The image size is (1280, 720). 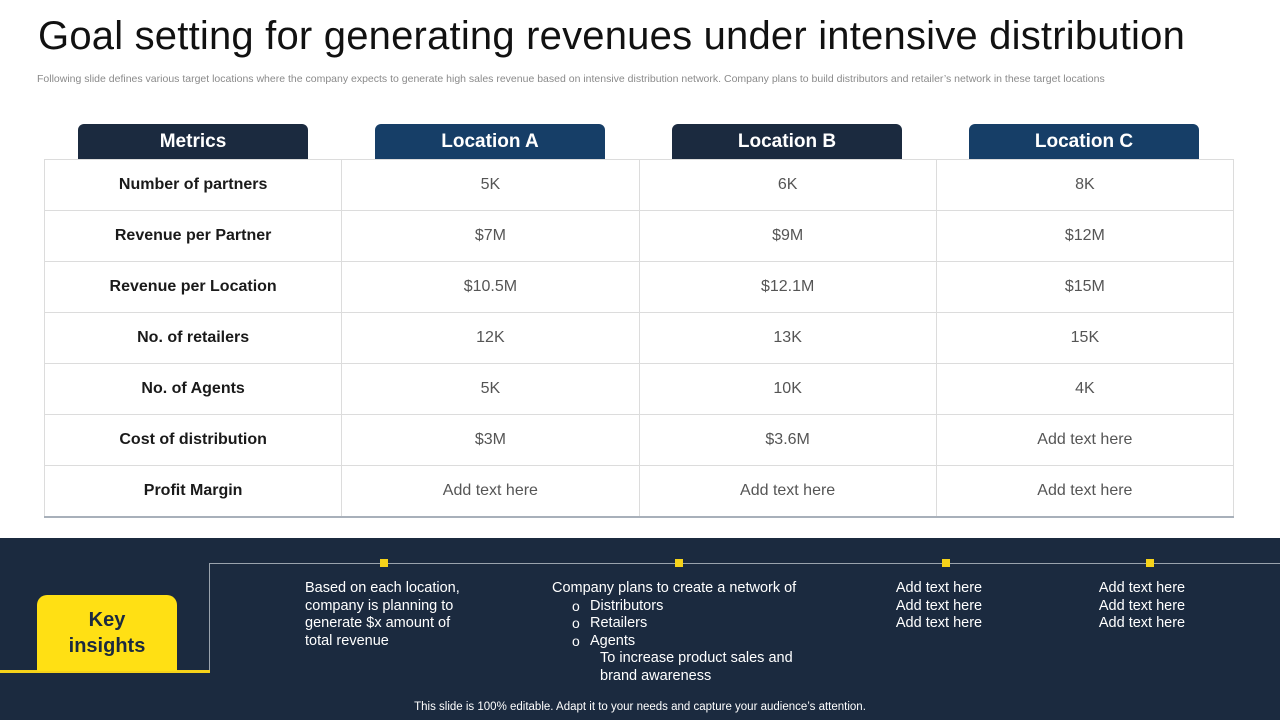 I want to click on insight-line: generate $x amount of, so click(x=378, y=623).